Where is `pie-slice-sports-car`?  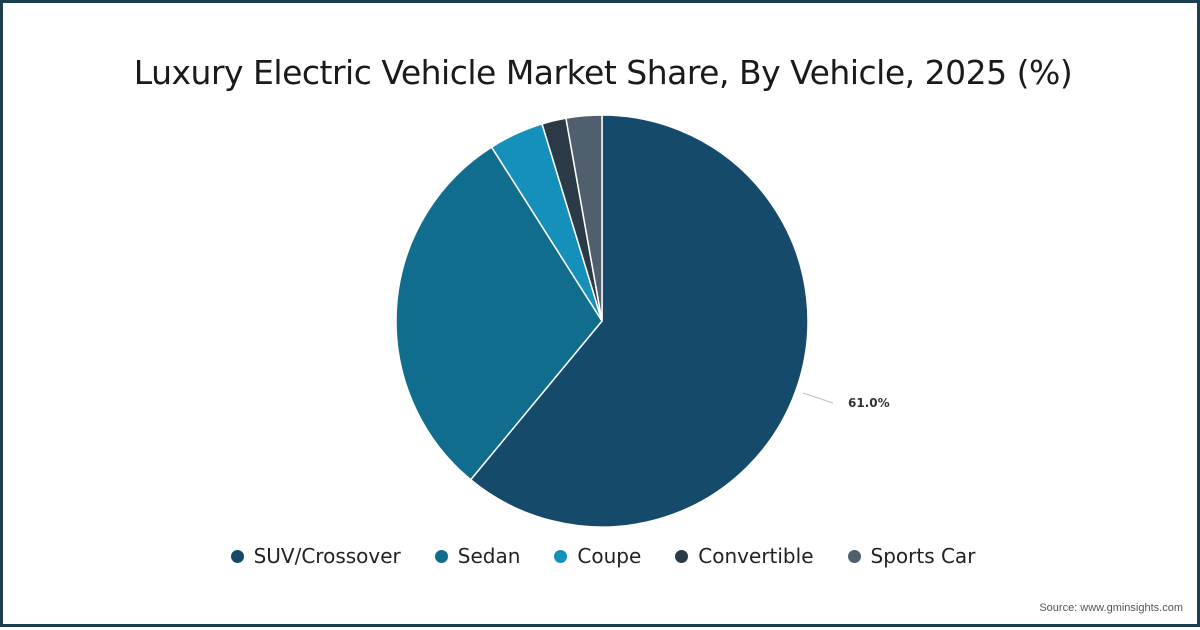
pie-slice-sports-car is located at coordinates (584, 218).